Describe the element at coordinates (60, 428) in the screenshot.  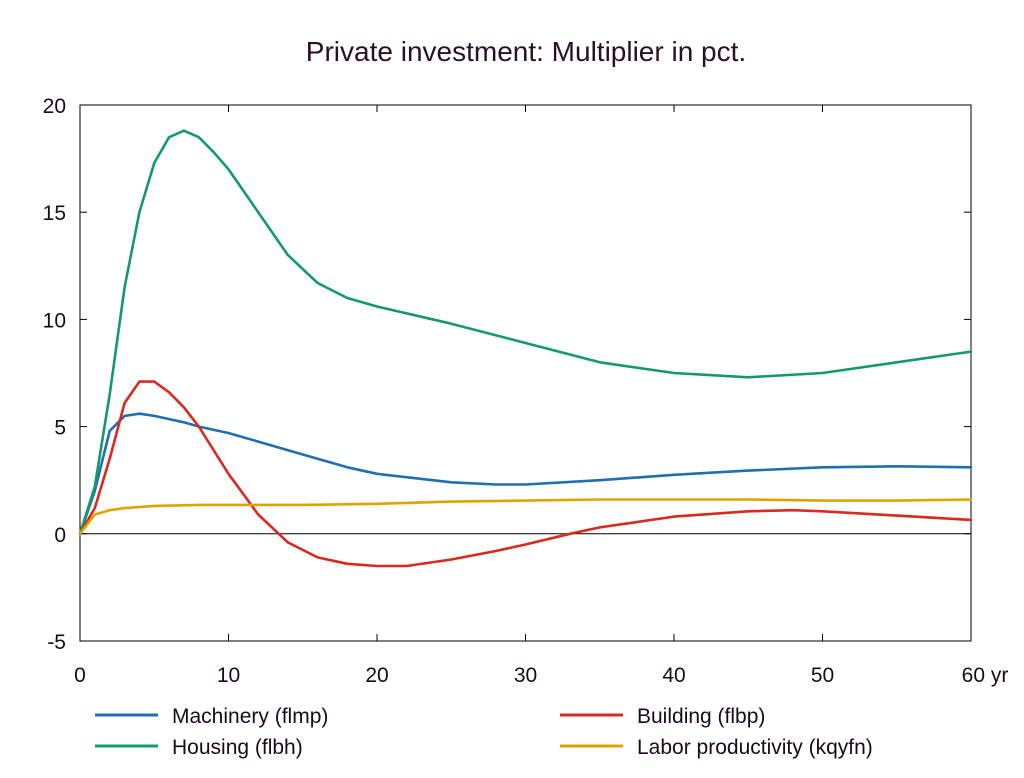
I see `y-tick-label: 5` at that location.